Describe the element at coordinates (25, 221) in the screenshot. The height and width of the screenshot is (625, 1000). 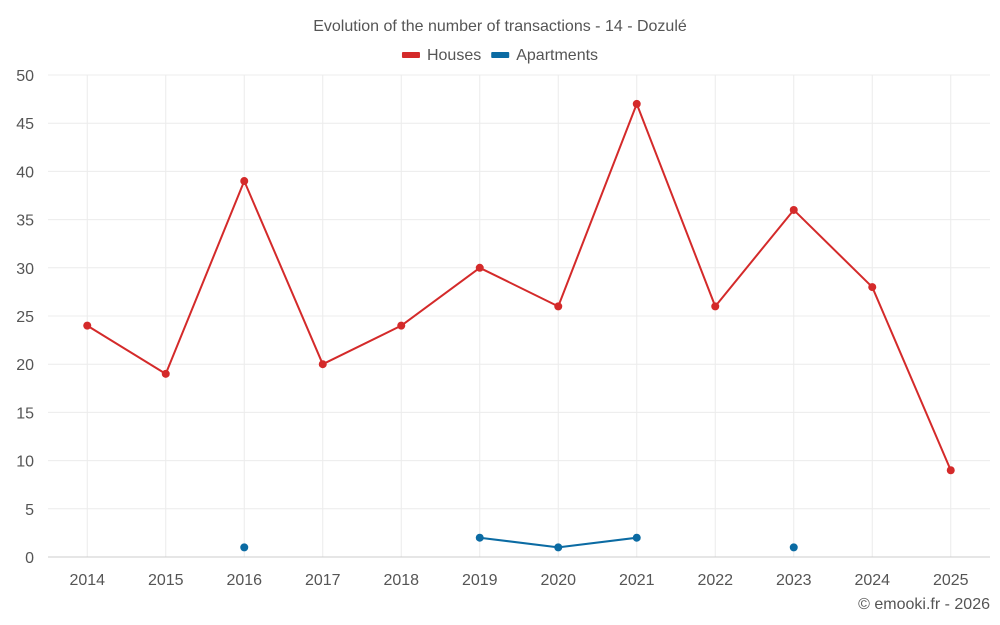
I see `y-tick-label: 35` at that location.